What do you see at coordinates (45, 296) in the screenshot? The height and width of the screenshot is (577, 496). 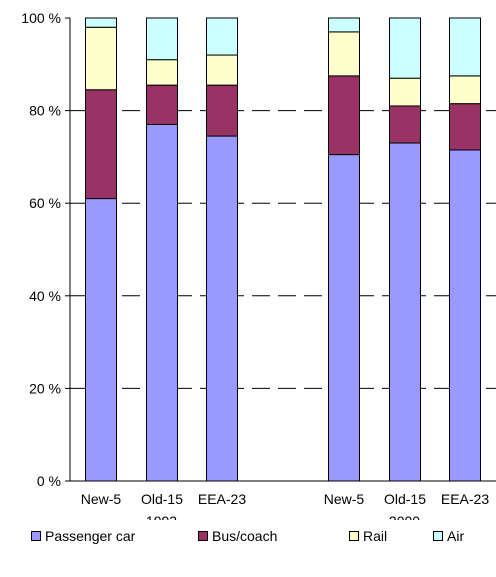 I see `y-tick-label: 40 %` at bounding box center [45, 296].